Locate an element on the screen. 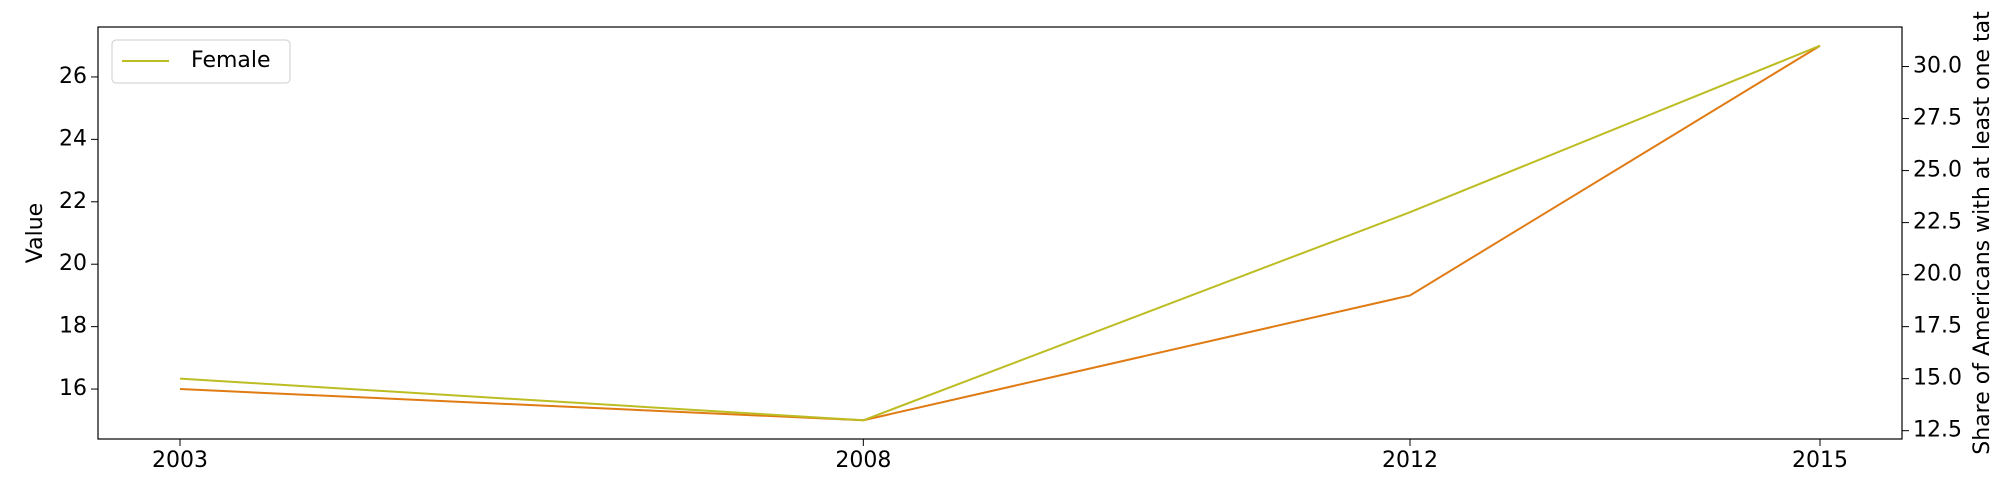  y2-tick-label: 22.5 is located at coordinates (1937, 222).